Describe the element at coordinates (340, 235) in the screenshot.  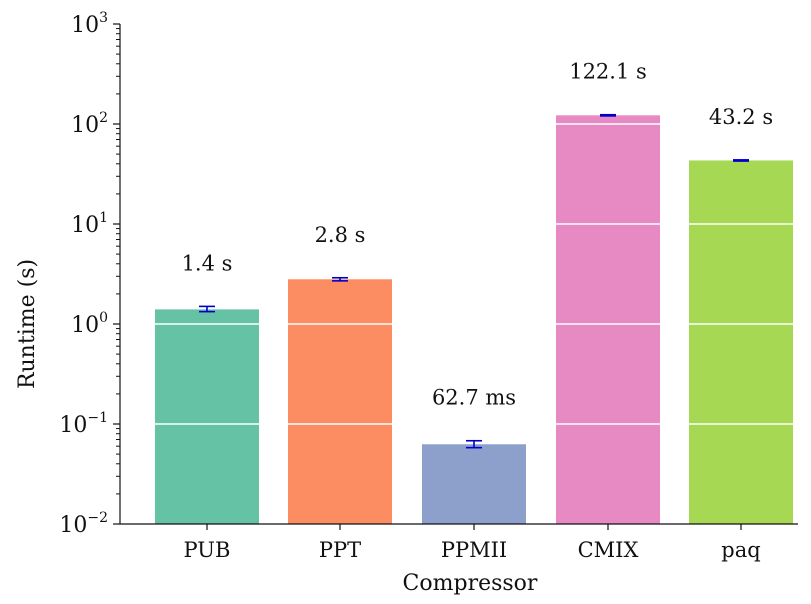
I see `data-label-ppt: 2.8 s` at that location.